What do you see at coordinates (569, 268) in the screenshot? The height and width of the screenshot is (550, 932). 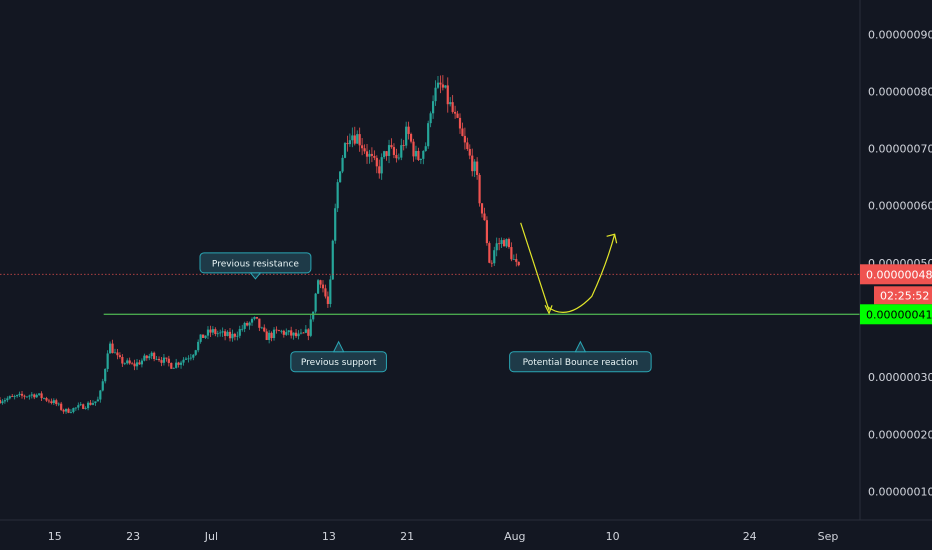 I see `projection-arrows` at bounding box center [569, 268].